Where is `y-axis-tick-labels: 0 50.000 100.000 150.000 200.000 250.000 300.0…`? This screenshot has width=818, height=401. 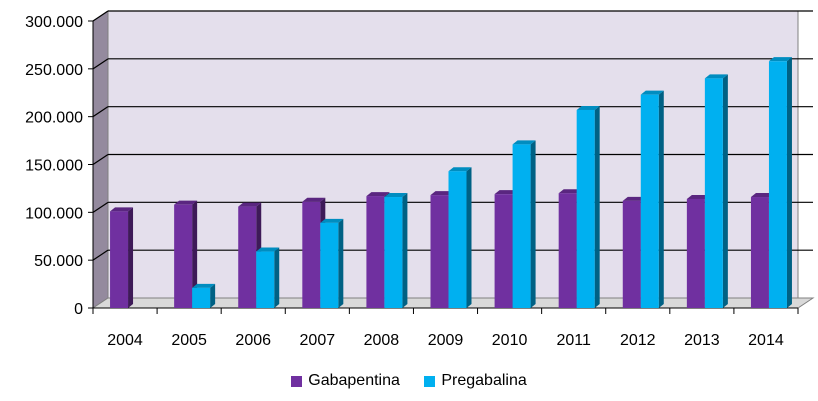
y-axis-tick-labels: 0 50.000 100.000 150.000 200.000 250.000 300.0… is located at coordinates (54, 166).